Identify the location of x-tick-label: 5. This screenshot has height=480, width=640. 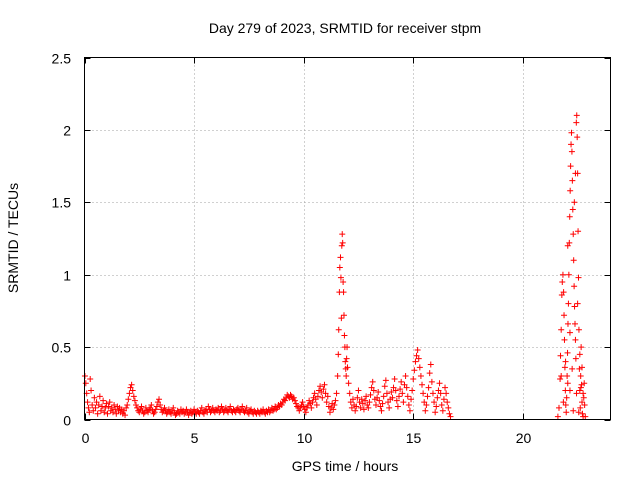
(195, 438).